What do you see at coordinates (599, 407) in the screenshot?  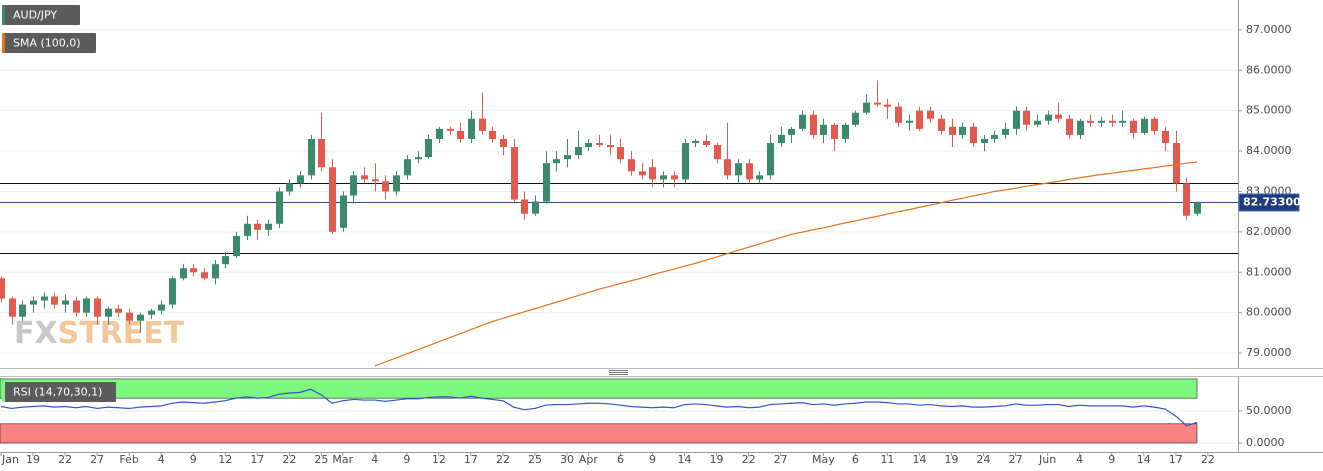 I see `line-series` at bounding box center [599, 407].